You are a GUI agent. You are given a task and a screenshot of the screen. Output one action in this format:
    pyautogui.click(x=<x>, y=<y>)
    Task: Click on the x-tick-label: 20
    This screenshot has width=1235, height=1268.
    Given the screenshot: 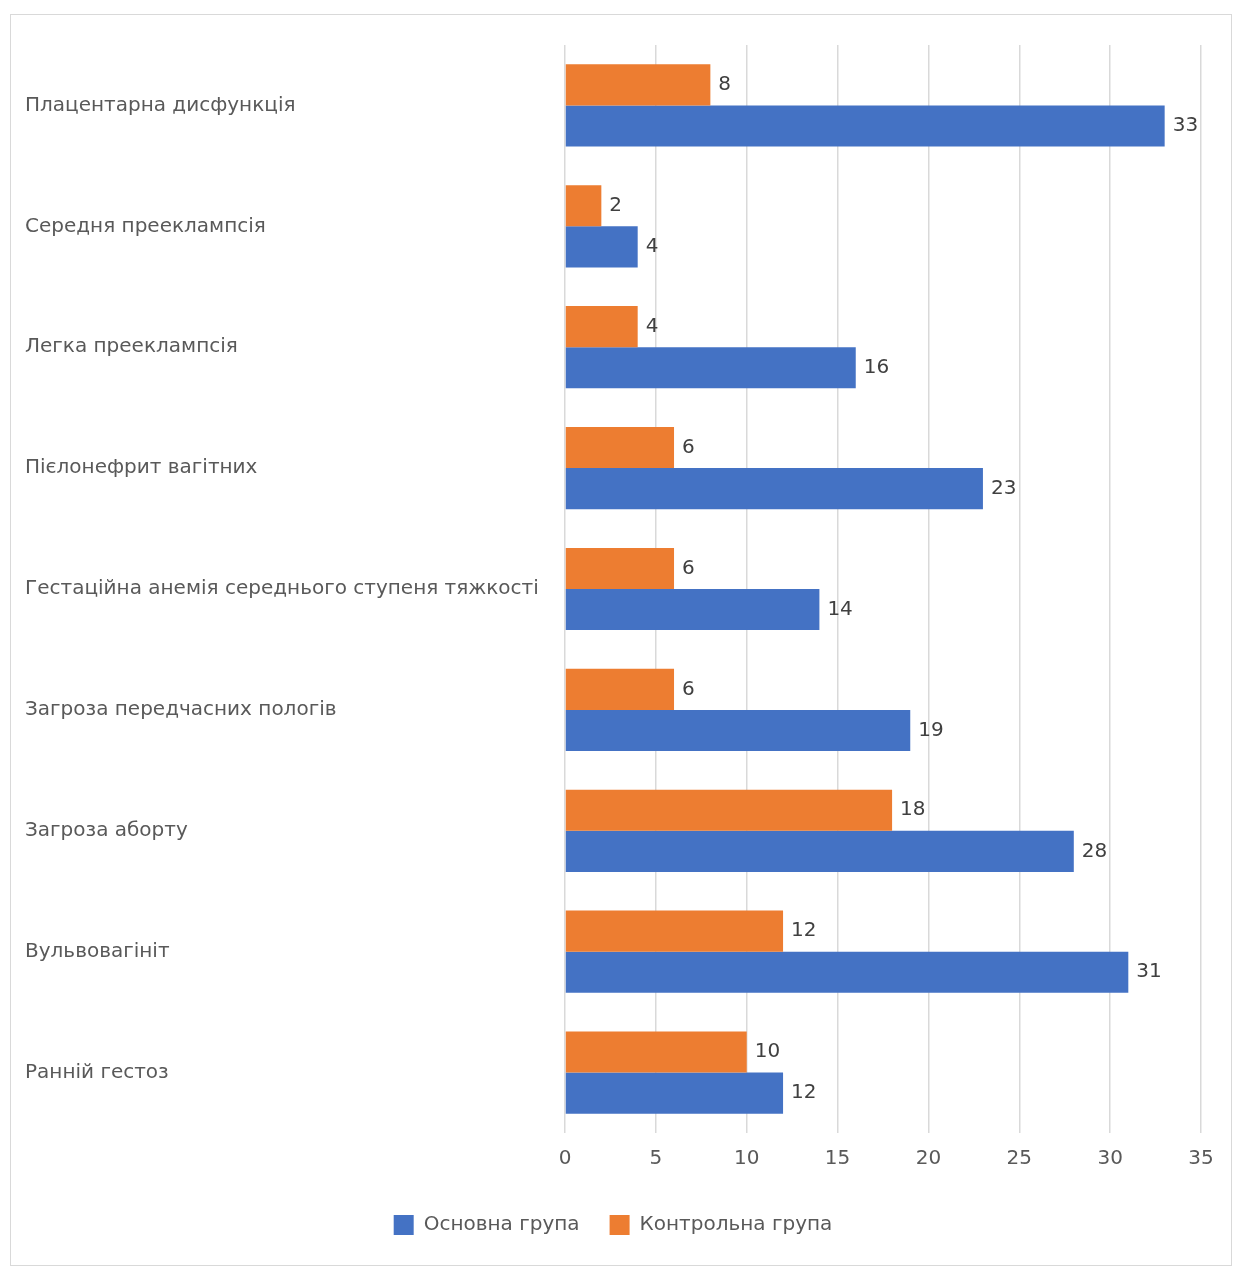 What is the action you would take?
    pyautogui.click(x=928, y=1157)
    